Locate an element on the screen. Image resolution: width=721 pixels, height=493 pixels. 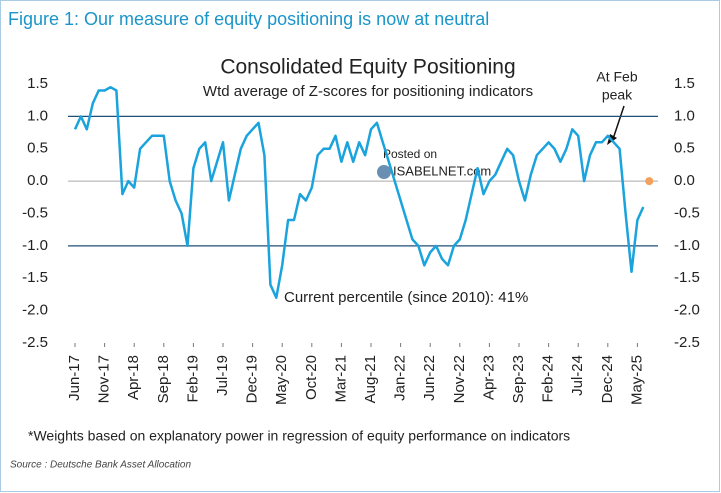
arrow is located at coordinates (618, 124).